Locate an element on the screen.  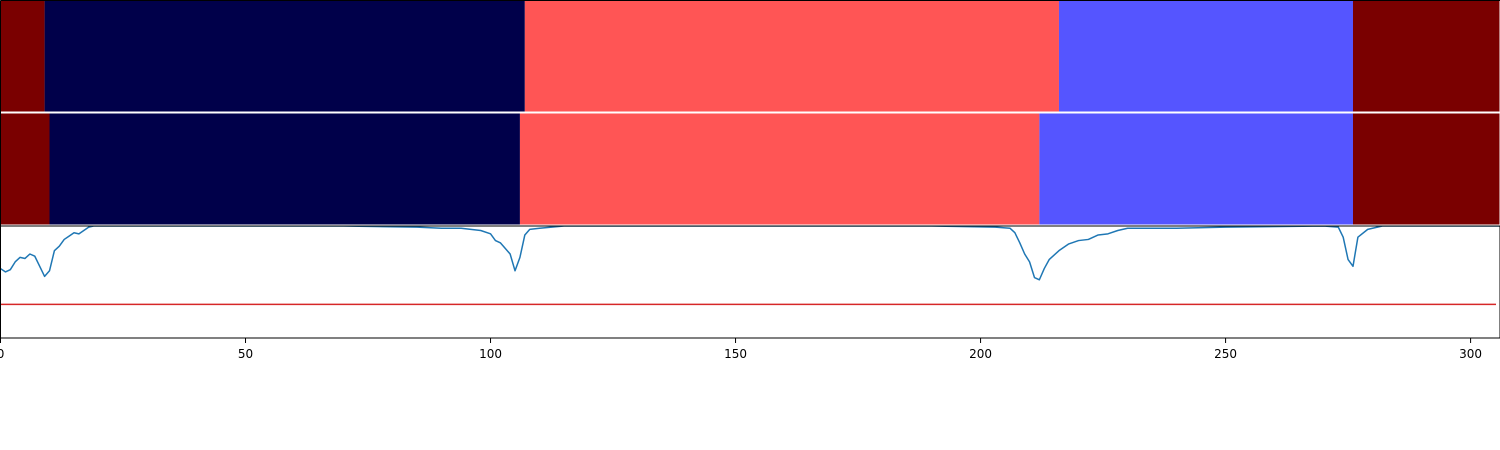
x-tick-label-200: 200 is located at coordinates (980, 354).